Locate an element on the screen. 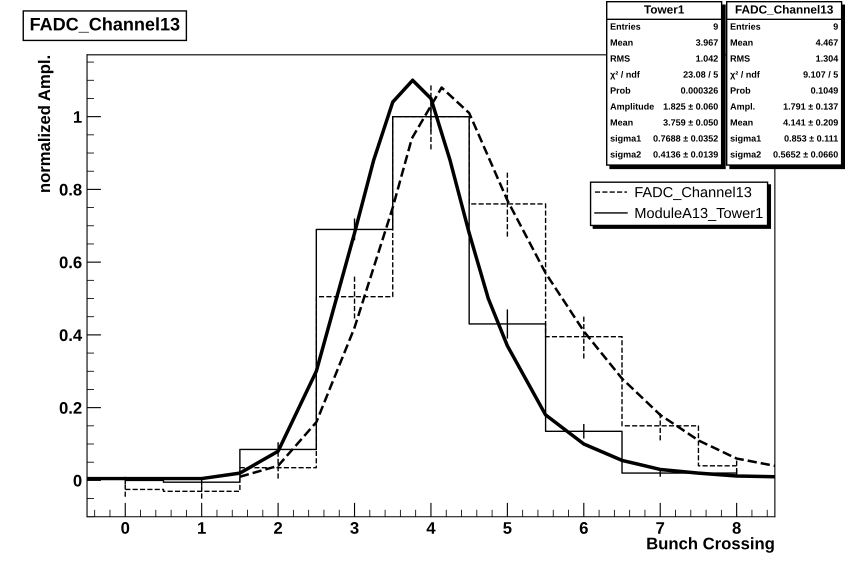 This screenshot has width=845, height=571. x-tick-label: 0 is located at coordinates (125, 528).